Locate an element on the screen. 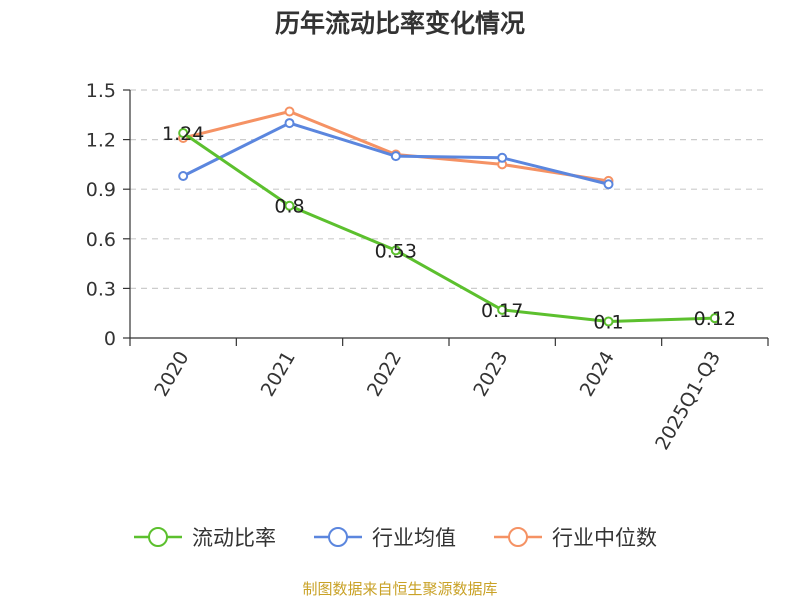 This screenshot has height=600, width=800. legend-label: 行业均值 is located at coordinates (414, 538).